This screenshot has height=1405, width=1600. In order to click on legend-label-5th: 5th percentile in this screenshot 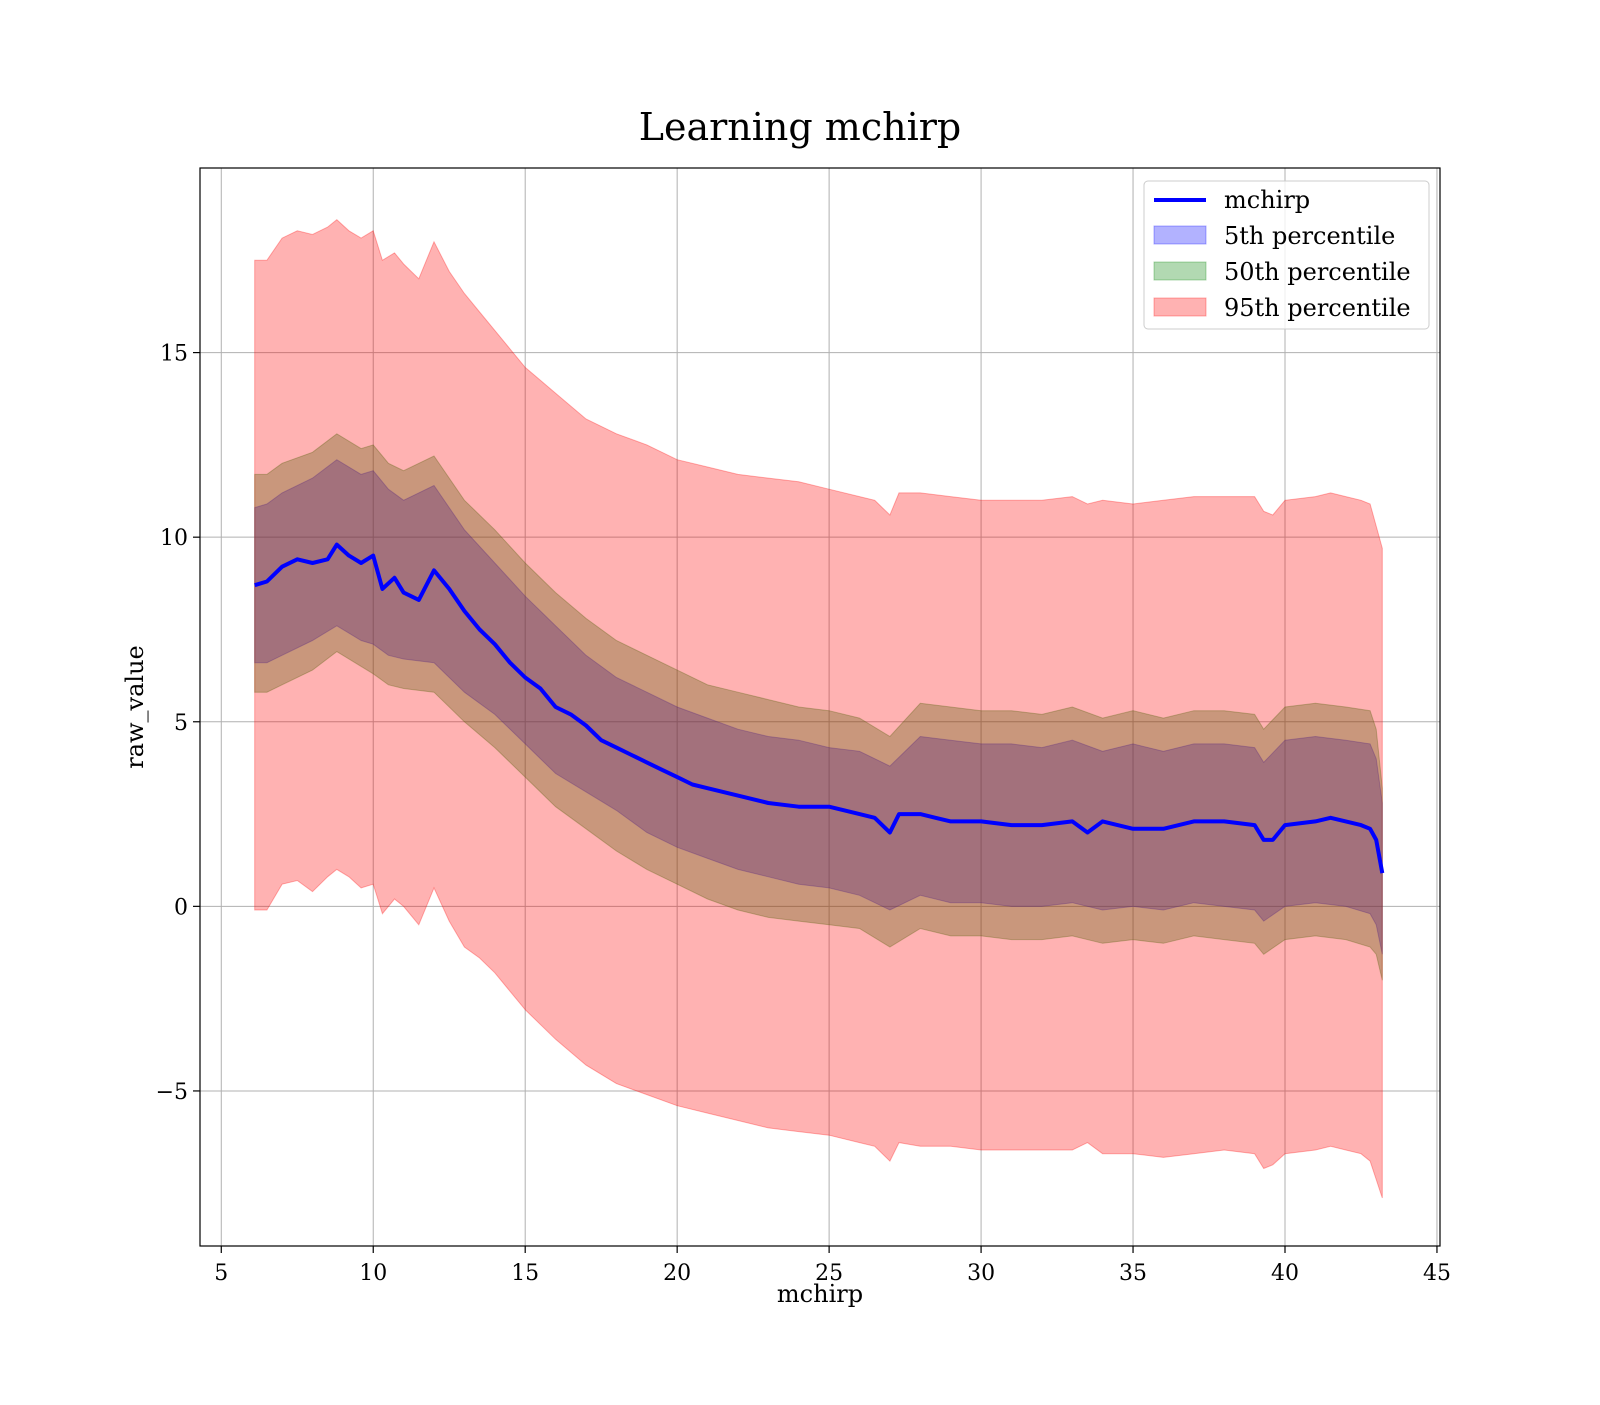, I will do `click(1309, 236)`.